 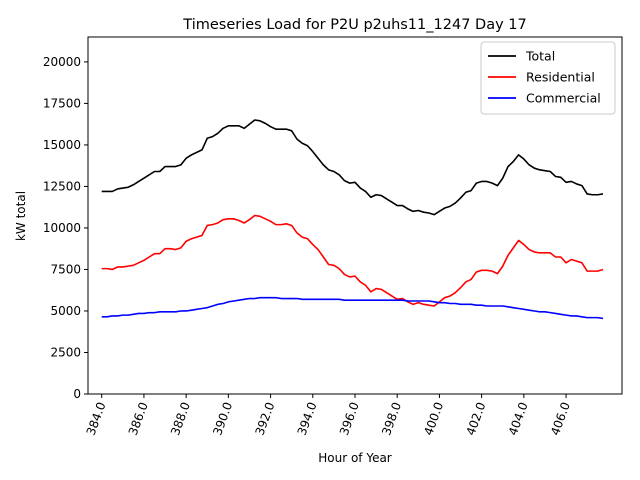 What do you see at coordinates (540, 56) in the screenshot?
I see `legend-label-total: Total` at bounding box center [540, 56].